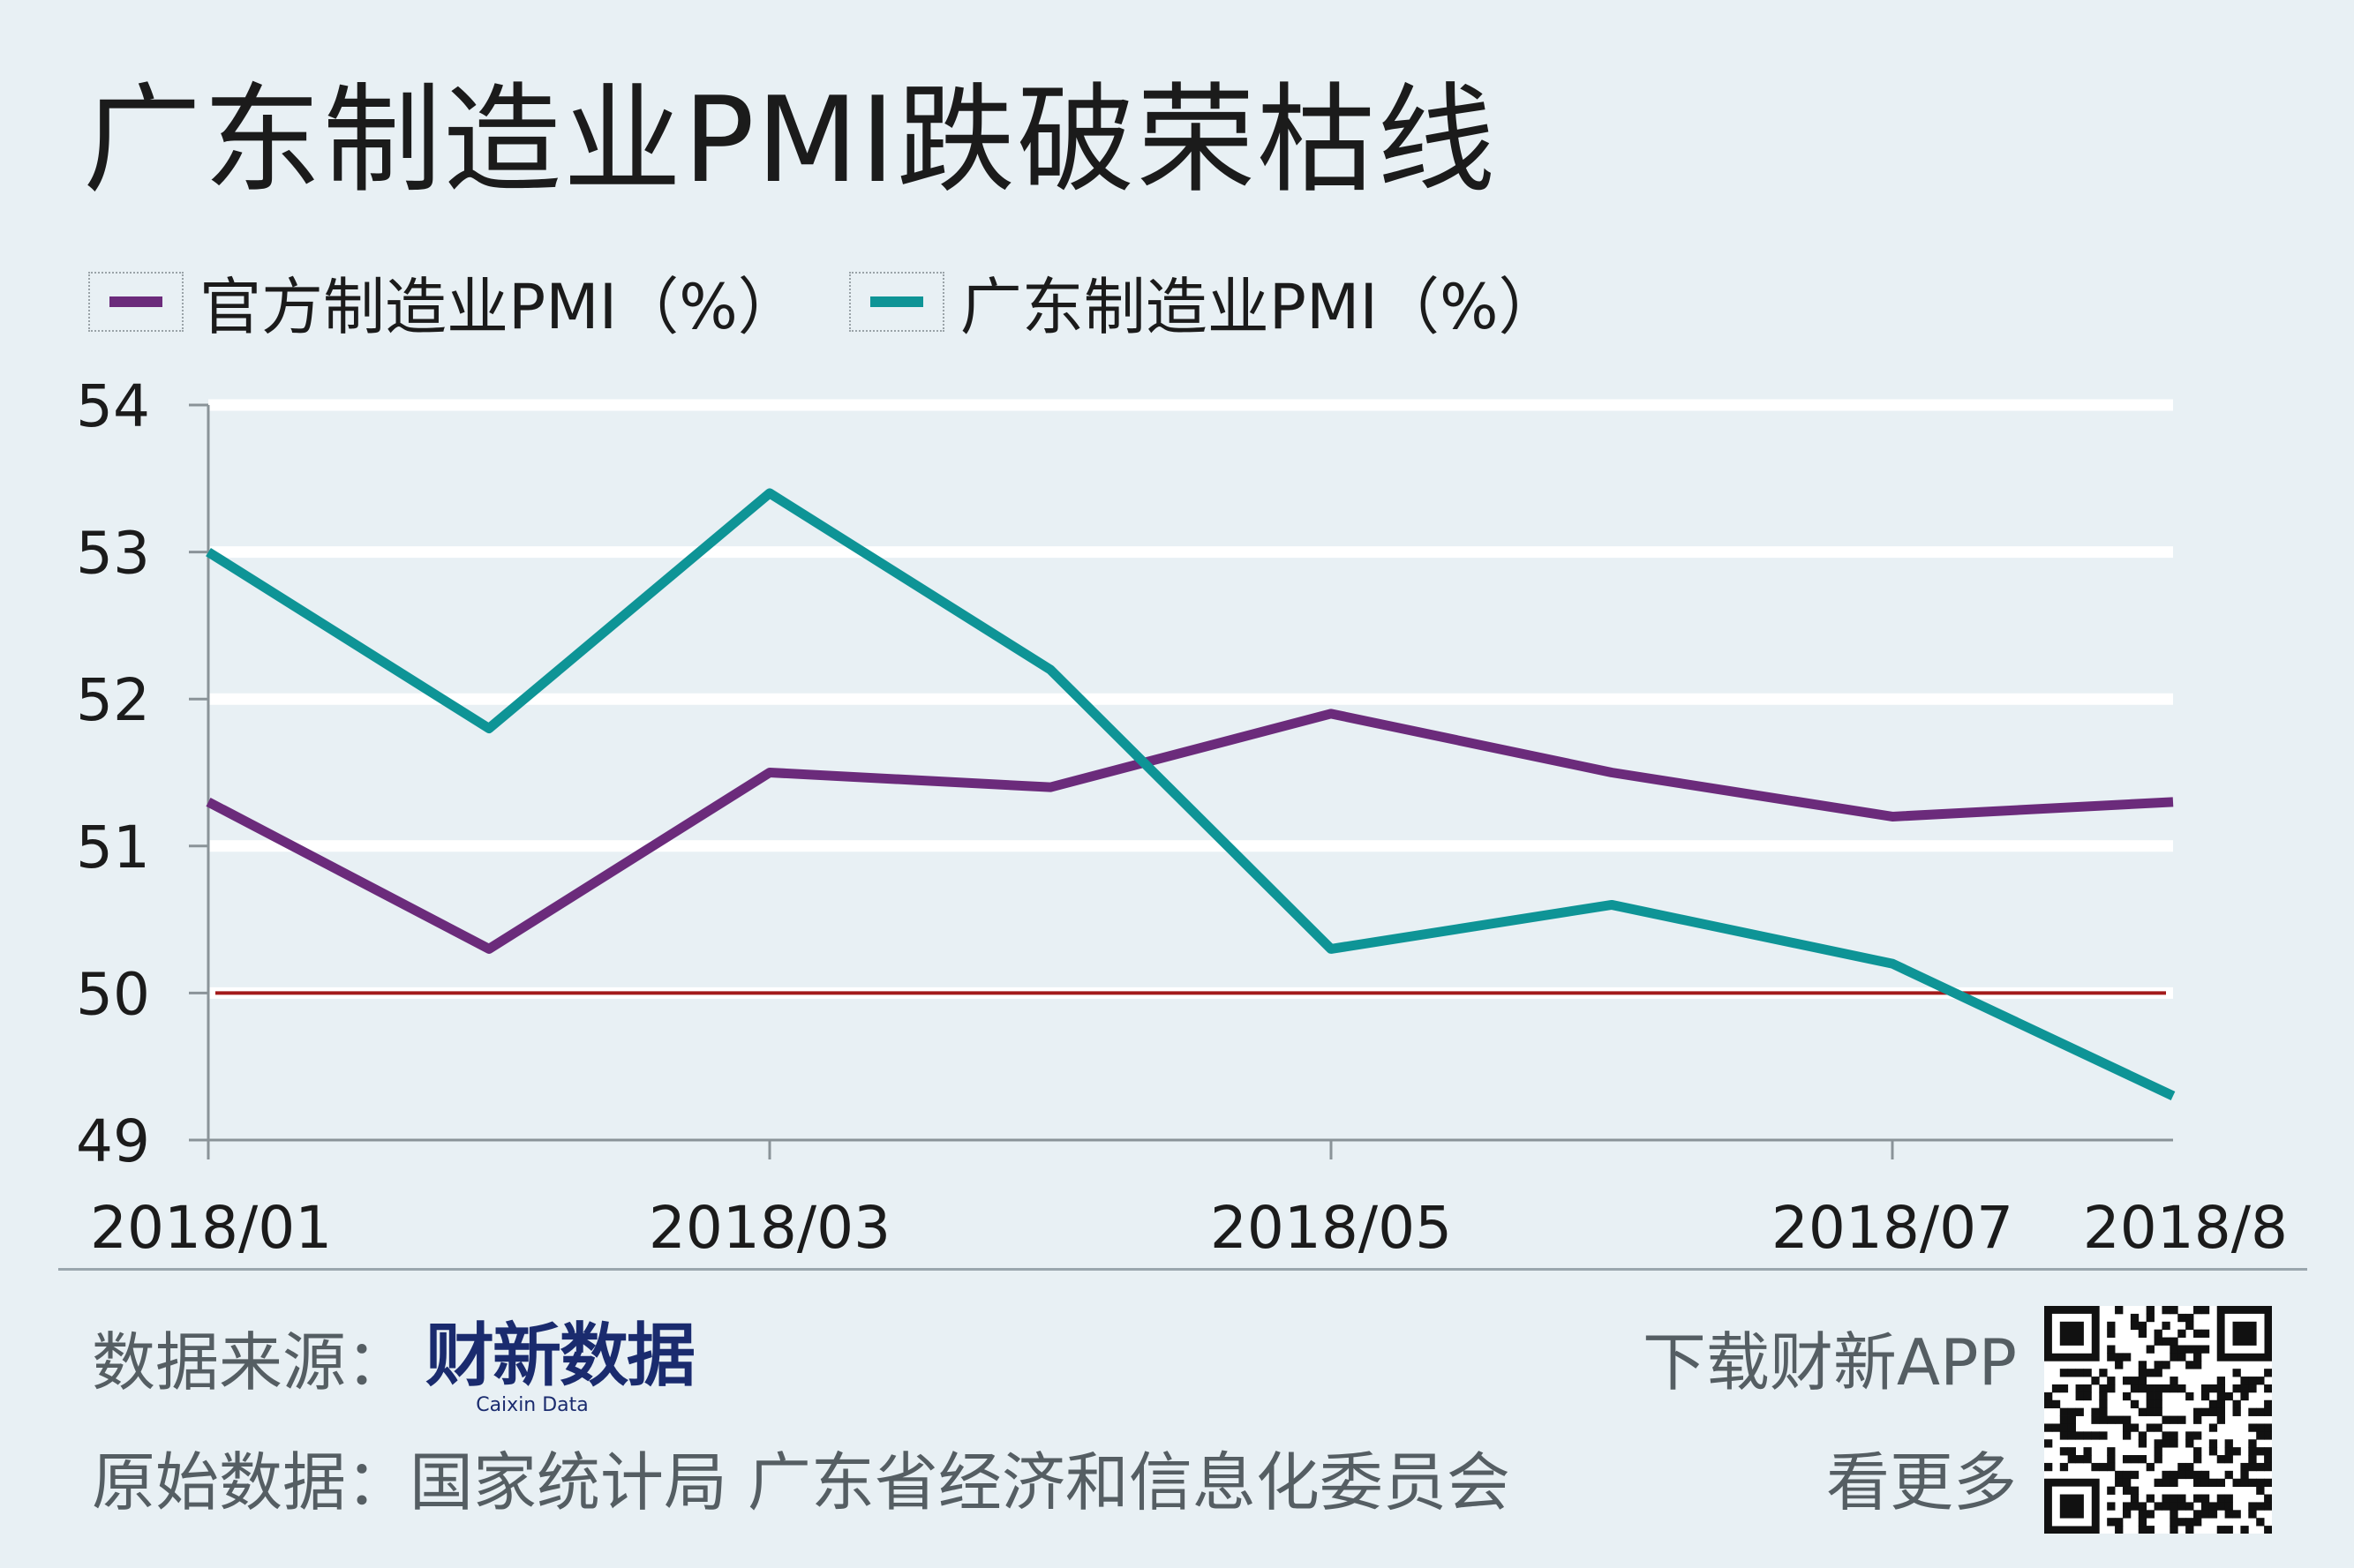  What do you see at coordinates (1892, 1228) in the screenshot?
I see `x-tick-label-6: 2018/07` at bounding box center [1892, 1228].